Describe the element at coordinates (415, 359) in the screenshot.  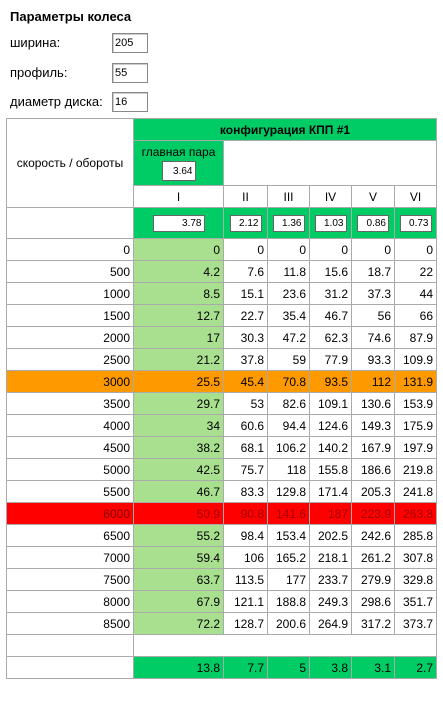
I see `speed-cell: 109.9` at that location.